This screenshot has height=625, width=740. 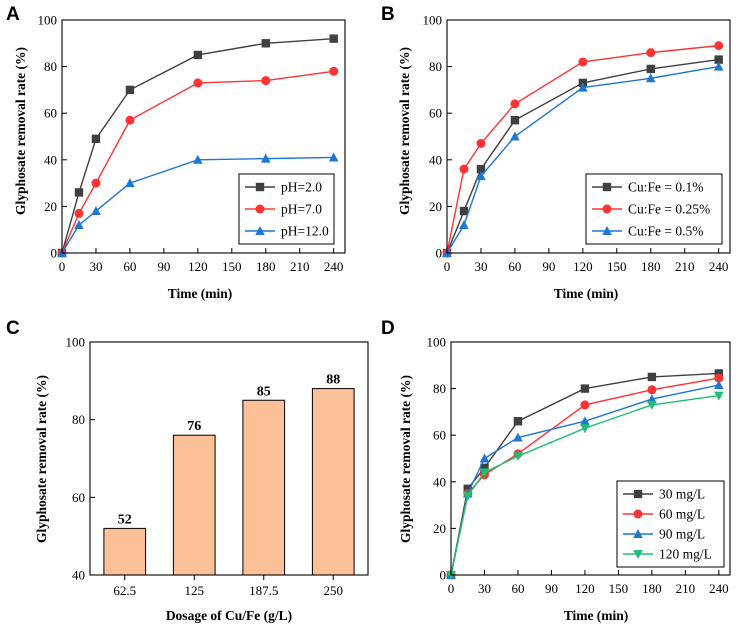 What do you see at coordinates (264, 391) in the screenshot?
I see `bar-value-label: 85` at bounding box center [264, 391].